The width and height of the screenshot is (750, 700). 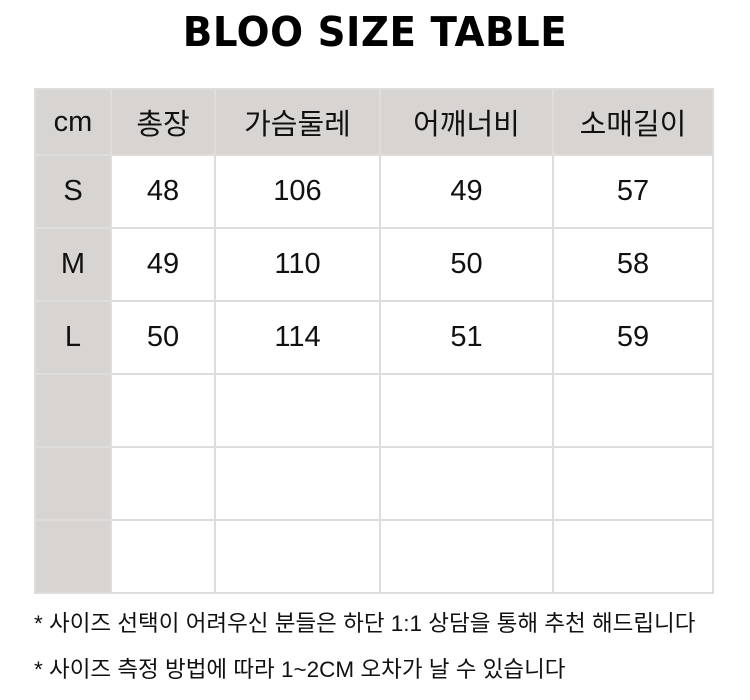 I want to click on value-cell: 59, so click(x=633, y=337).